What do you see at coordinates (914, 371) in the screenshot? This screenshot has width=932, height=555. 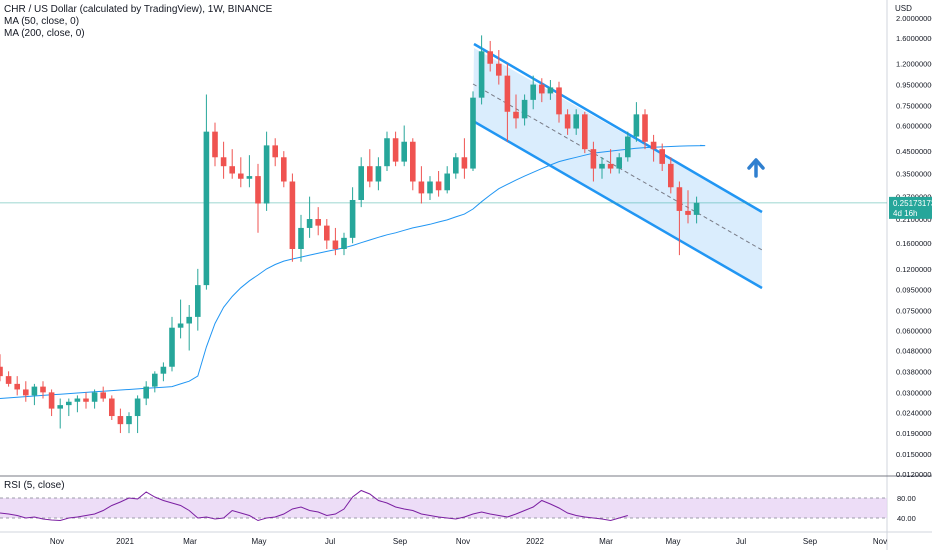 I see `price-tick-label: 0.03800000` at bounding box center [914, 371].